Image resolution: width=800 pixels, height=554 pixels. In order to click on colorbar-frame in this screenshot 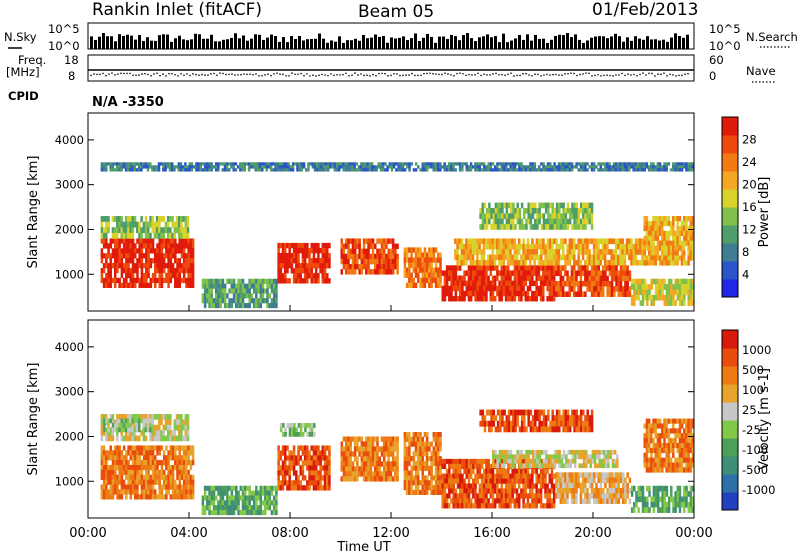, I will do `click(730, 207)`.